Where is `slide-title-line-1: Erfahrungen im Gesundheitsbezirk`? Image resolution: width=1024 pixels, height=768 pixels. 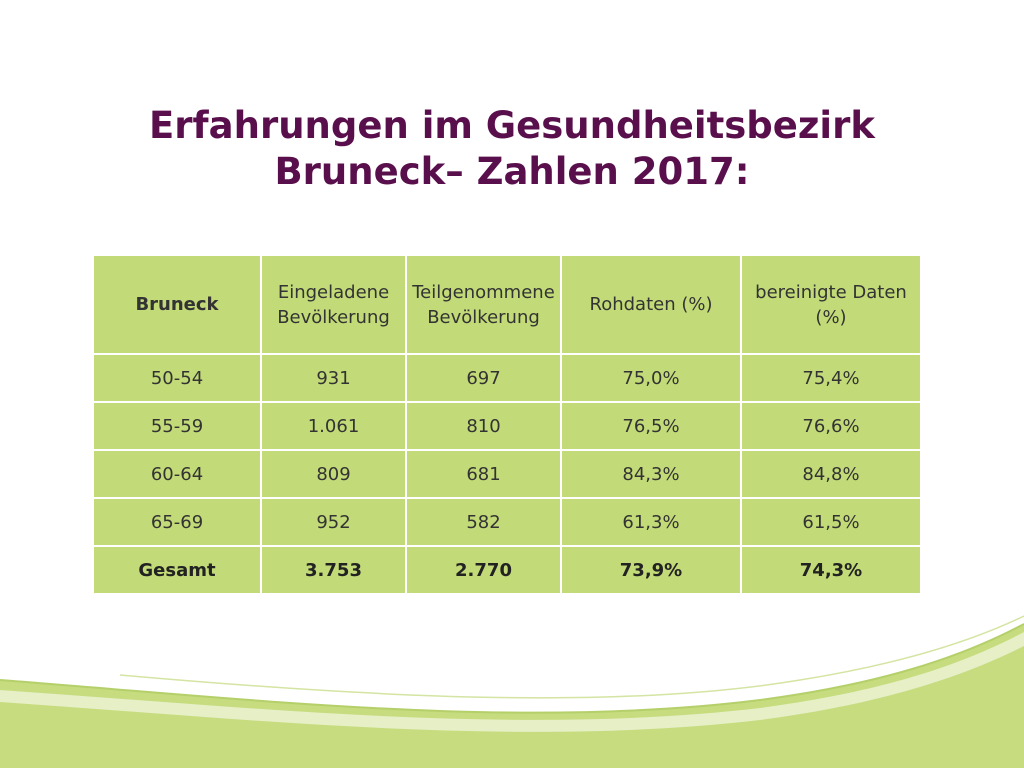
slide-title-line-1: Erfahrungen im Gesundheitsbezirk is located at coordinates (512, 125).